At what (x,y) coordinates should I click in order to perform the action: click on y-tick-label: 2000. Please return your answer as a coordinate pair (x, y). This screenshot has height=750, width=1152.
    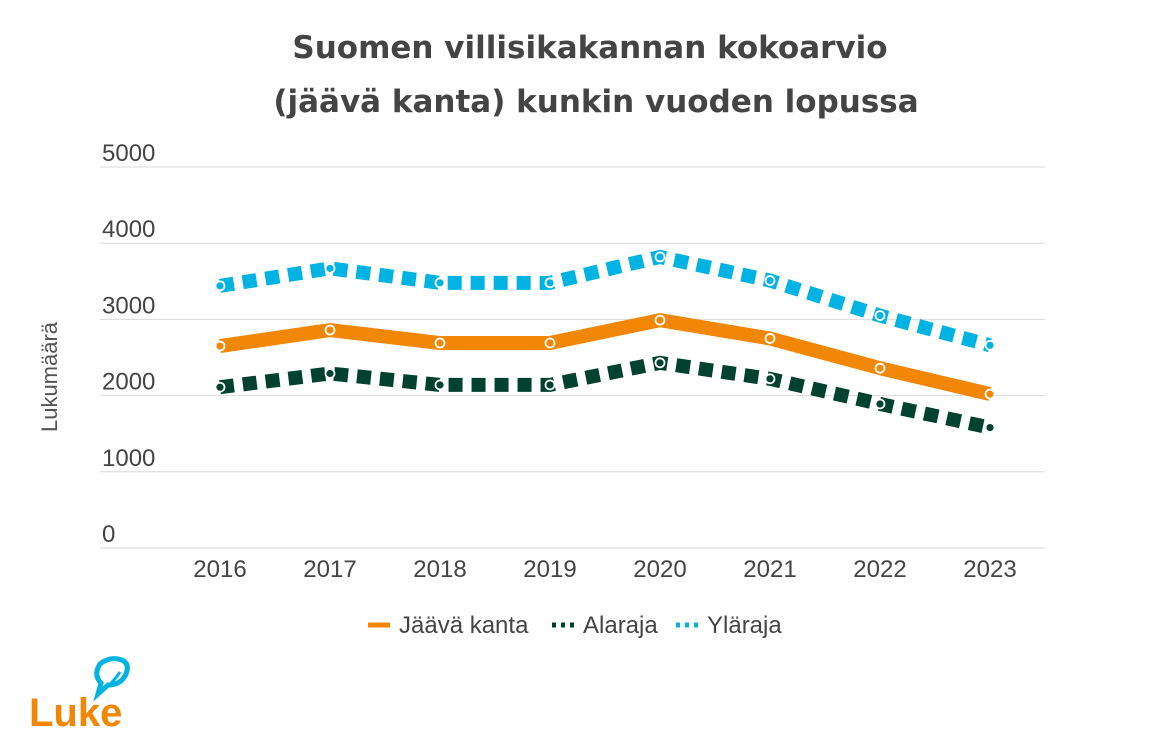
    Looking at the image, I should click on (128, 382).